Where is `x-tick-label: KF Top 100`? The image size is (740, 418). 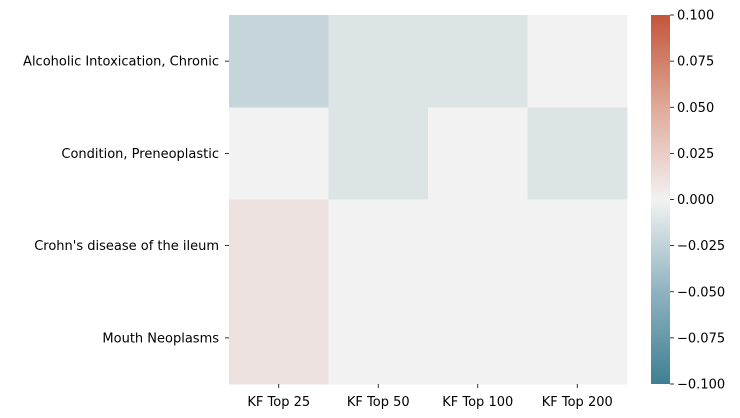 x-tick-label: KF Top 100 is located at coordinates (477, 402).